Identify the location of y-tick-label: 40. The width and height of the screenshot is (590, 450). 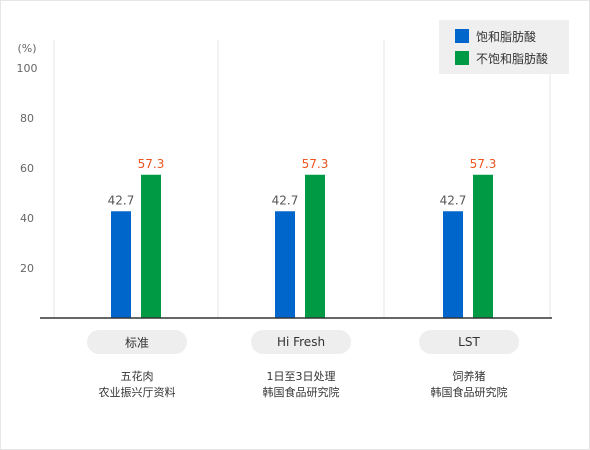
(27, 218).